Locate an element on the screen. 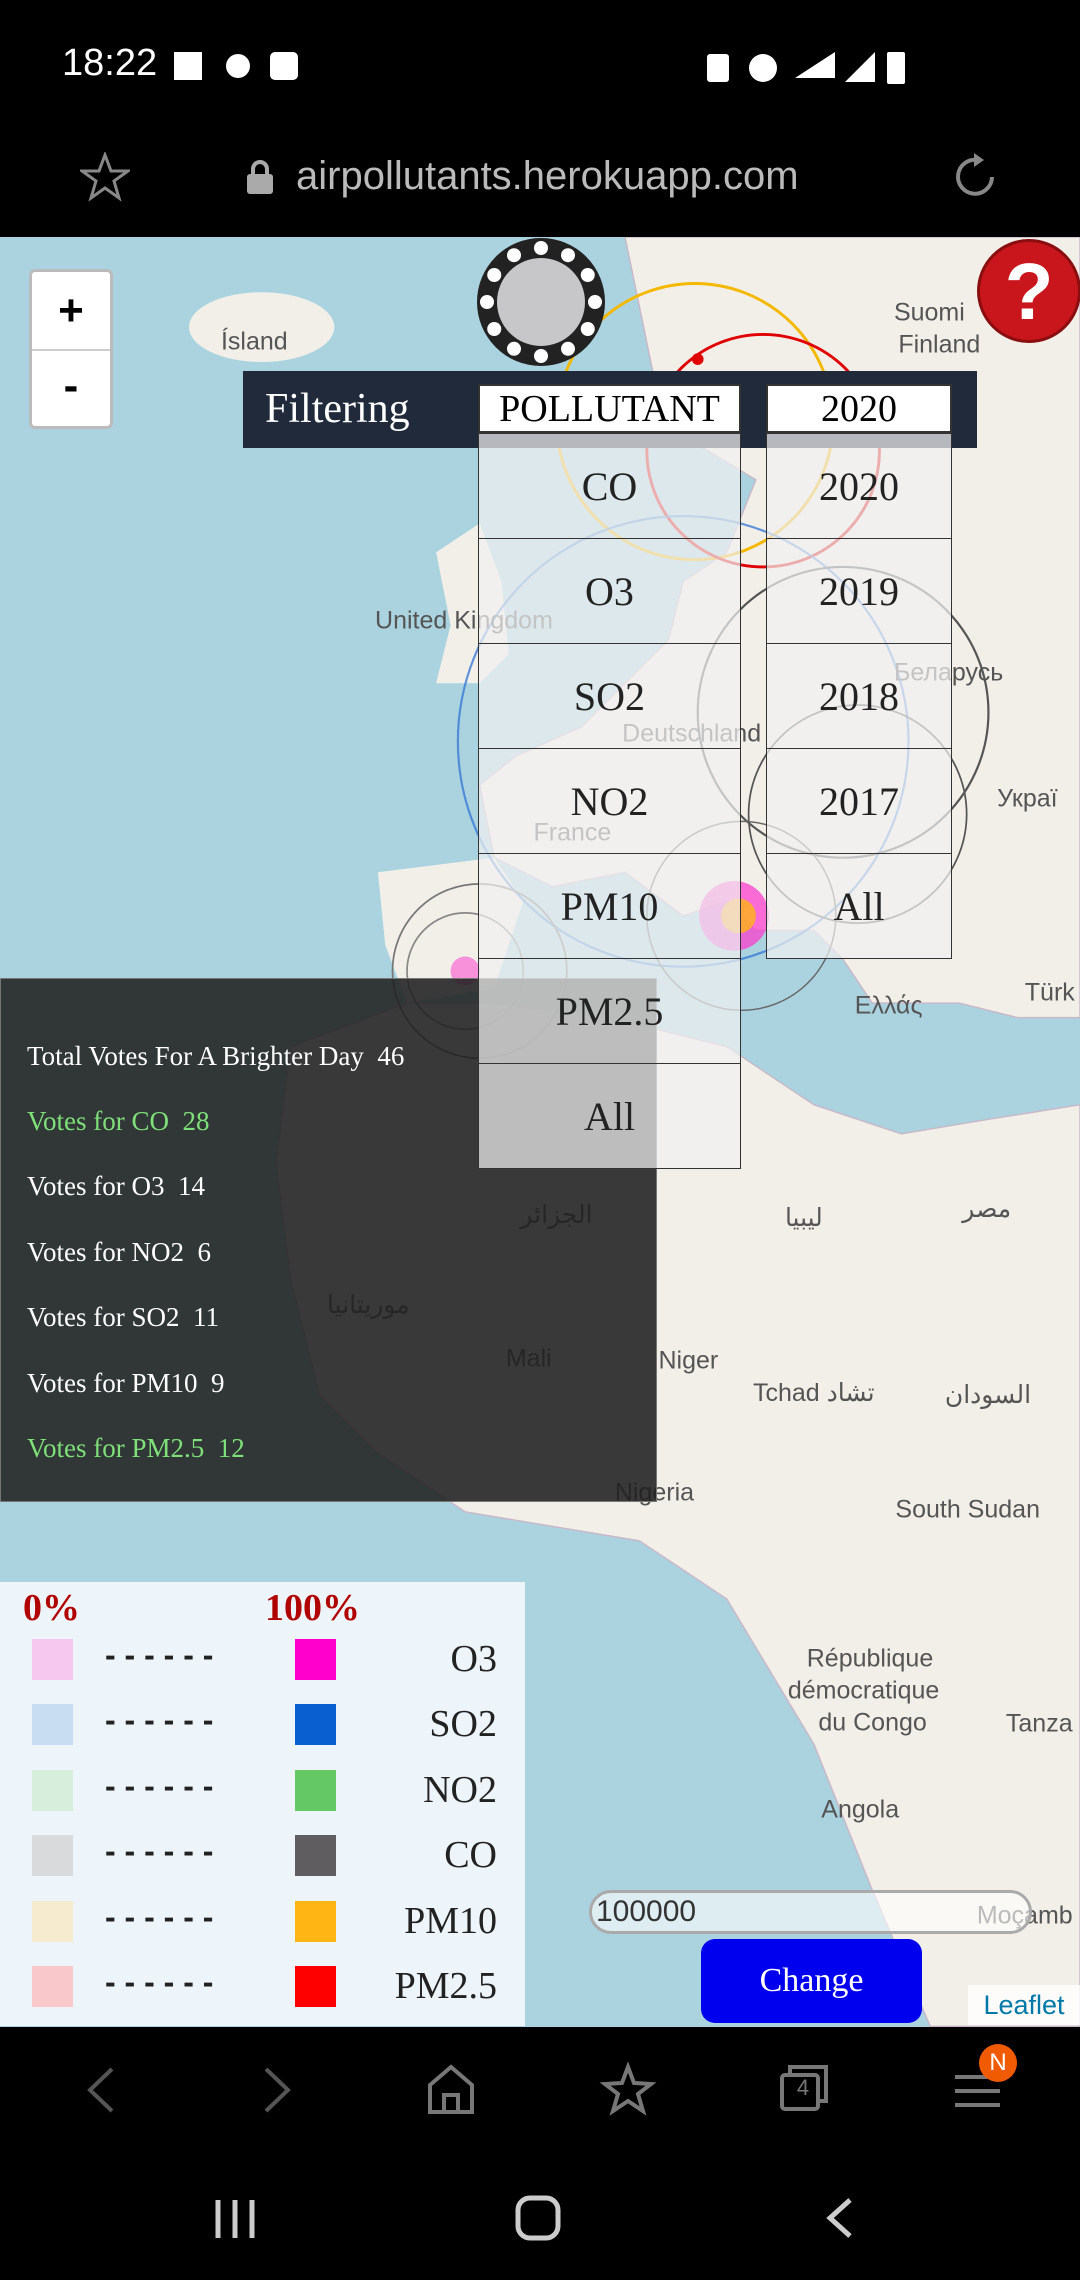 The image size is (1080, 2280). browser-bar: airpollutants.herokuapp.com is located at coordinates (540, 180).